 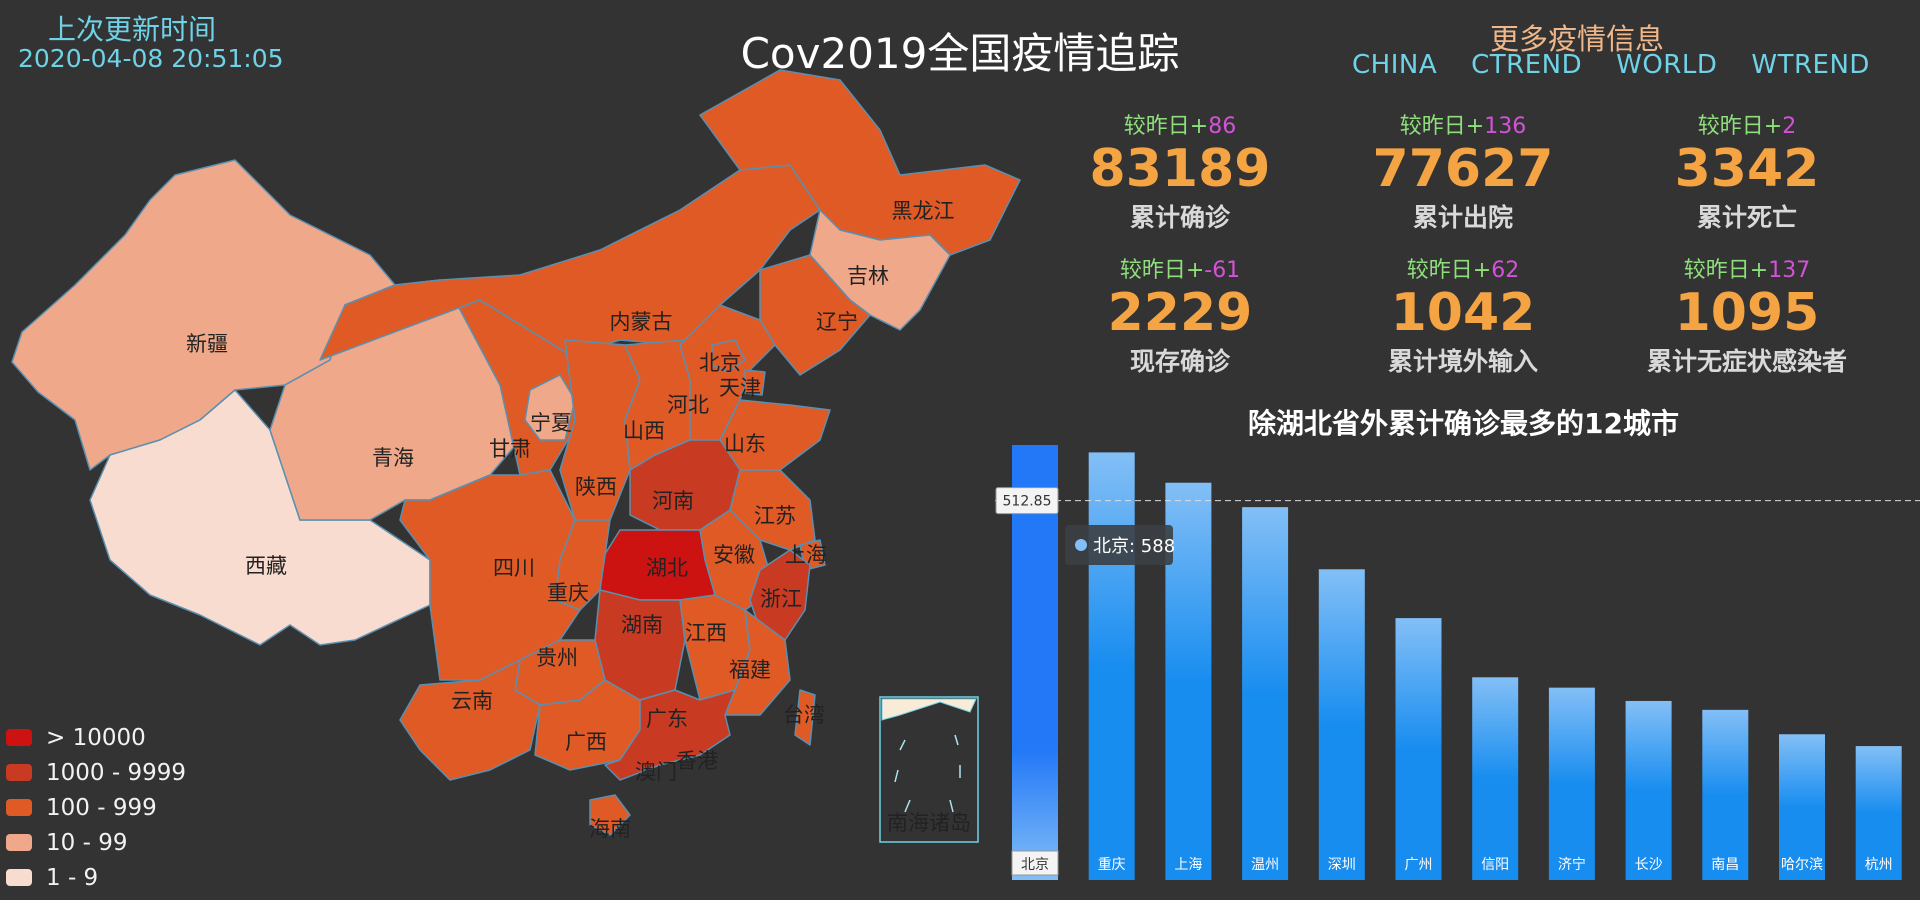 What do you see at coordinates (1725, 795) in the screenshot?
I see `bar-南昌` at bounding box center [1725, 795].